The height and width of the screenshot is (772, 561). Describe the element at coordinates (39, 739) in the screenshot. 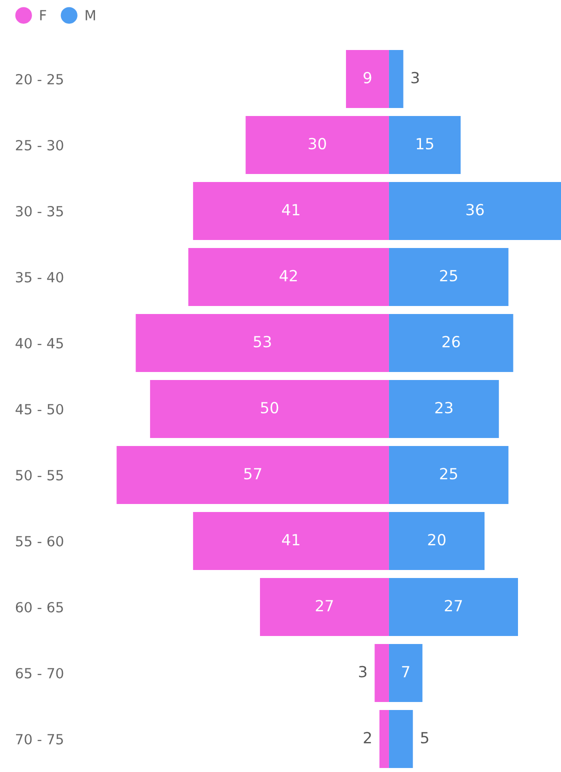

I see `y-tick-label: 70 - 75` at that location.